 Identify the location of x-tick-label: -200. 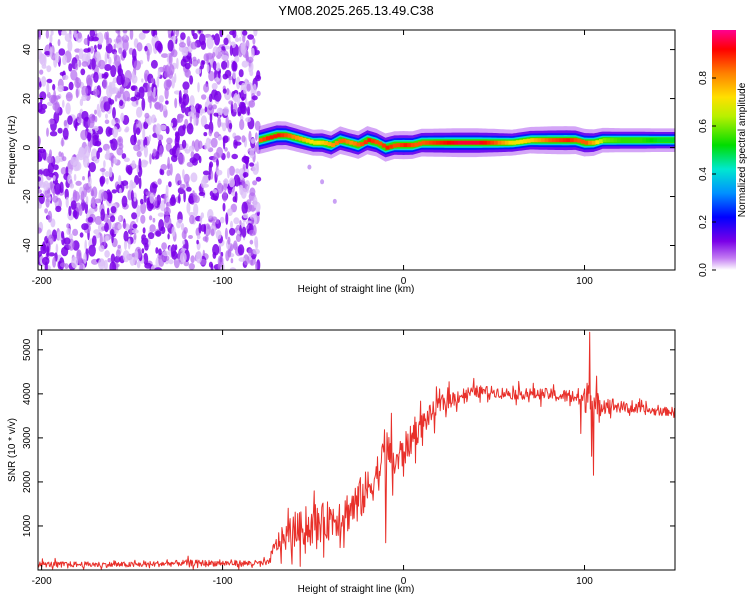
(42, 581).